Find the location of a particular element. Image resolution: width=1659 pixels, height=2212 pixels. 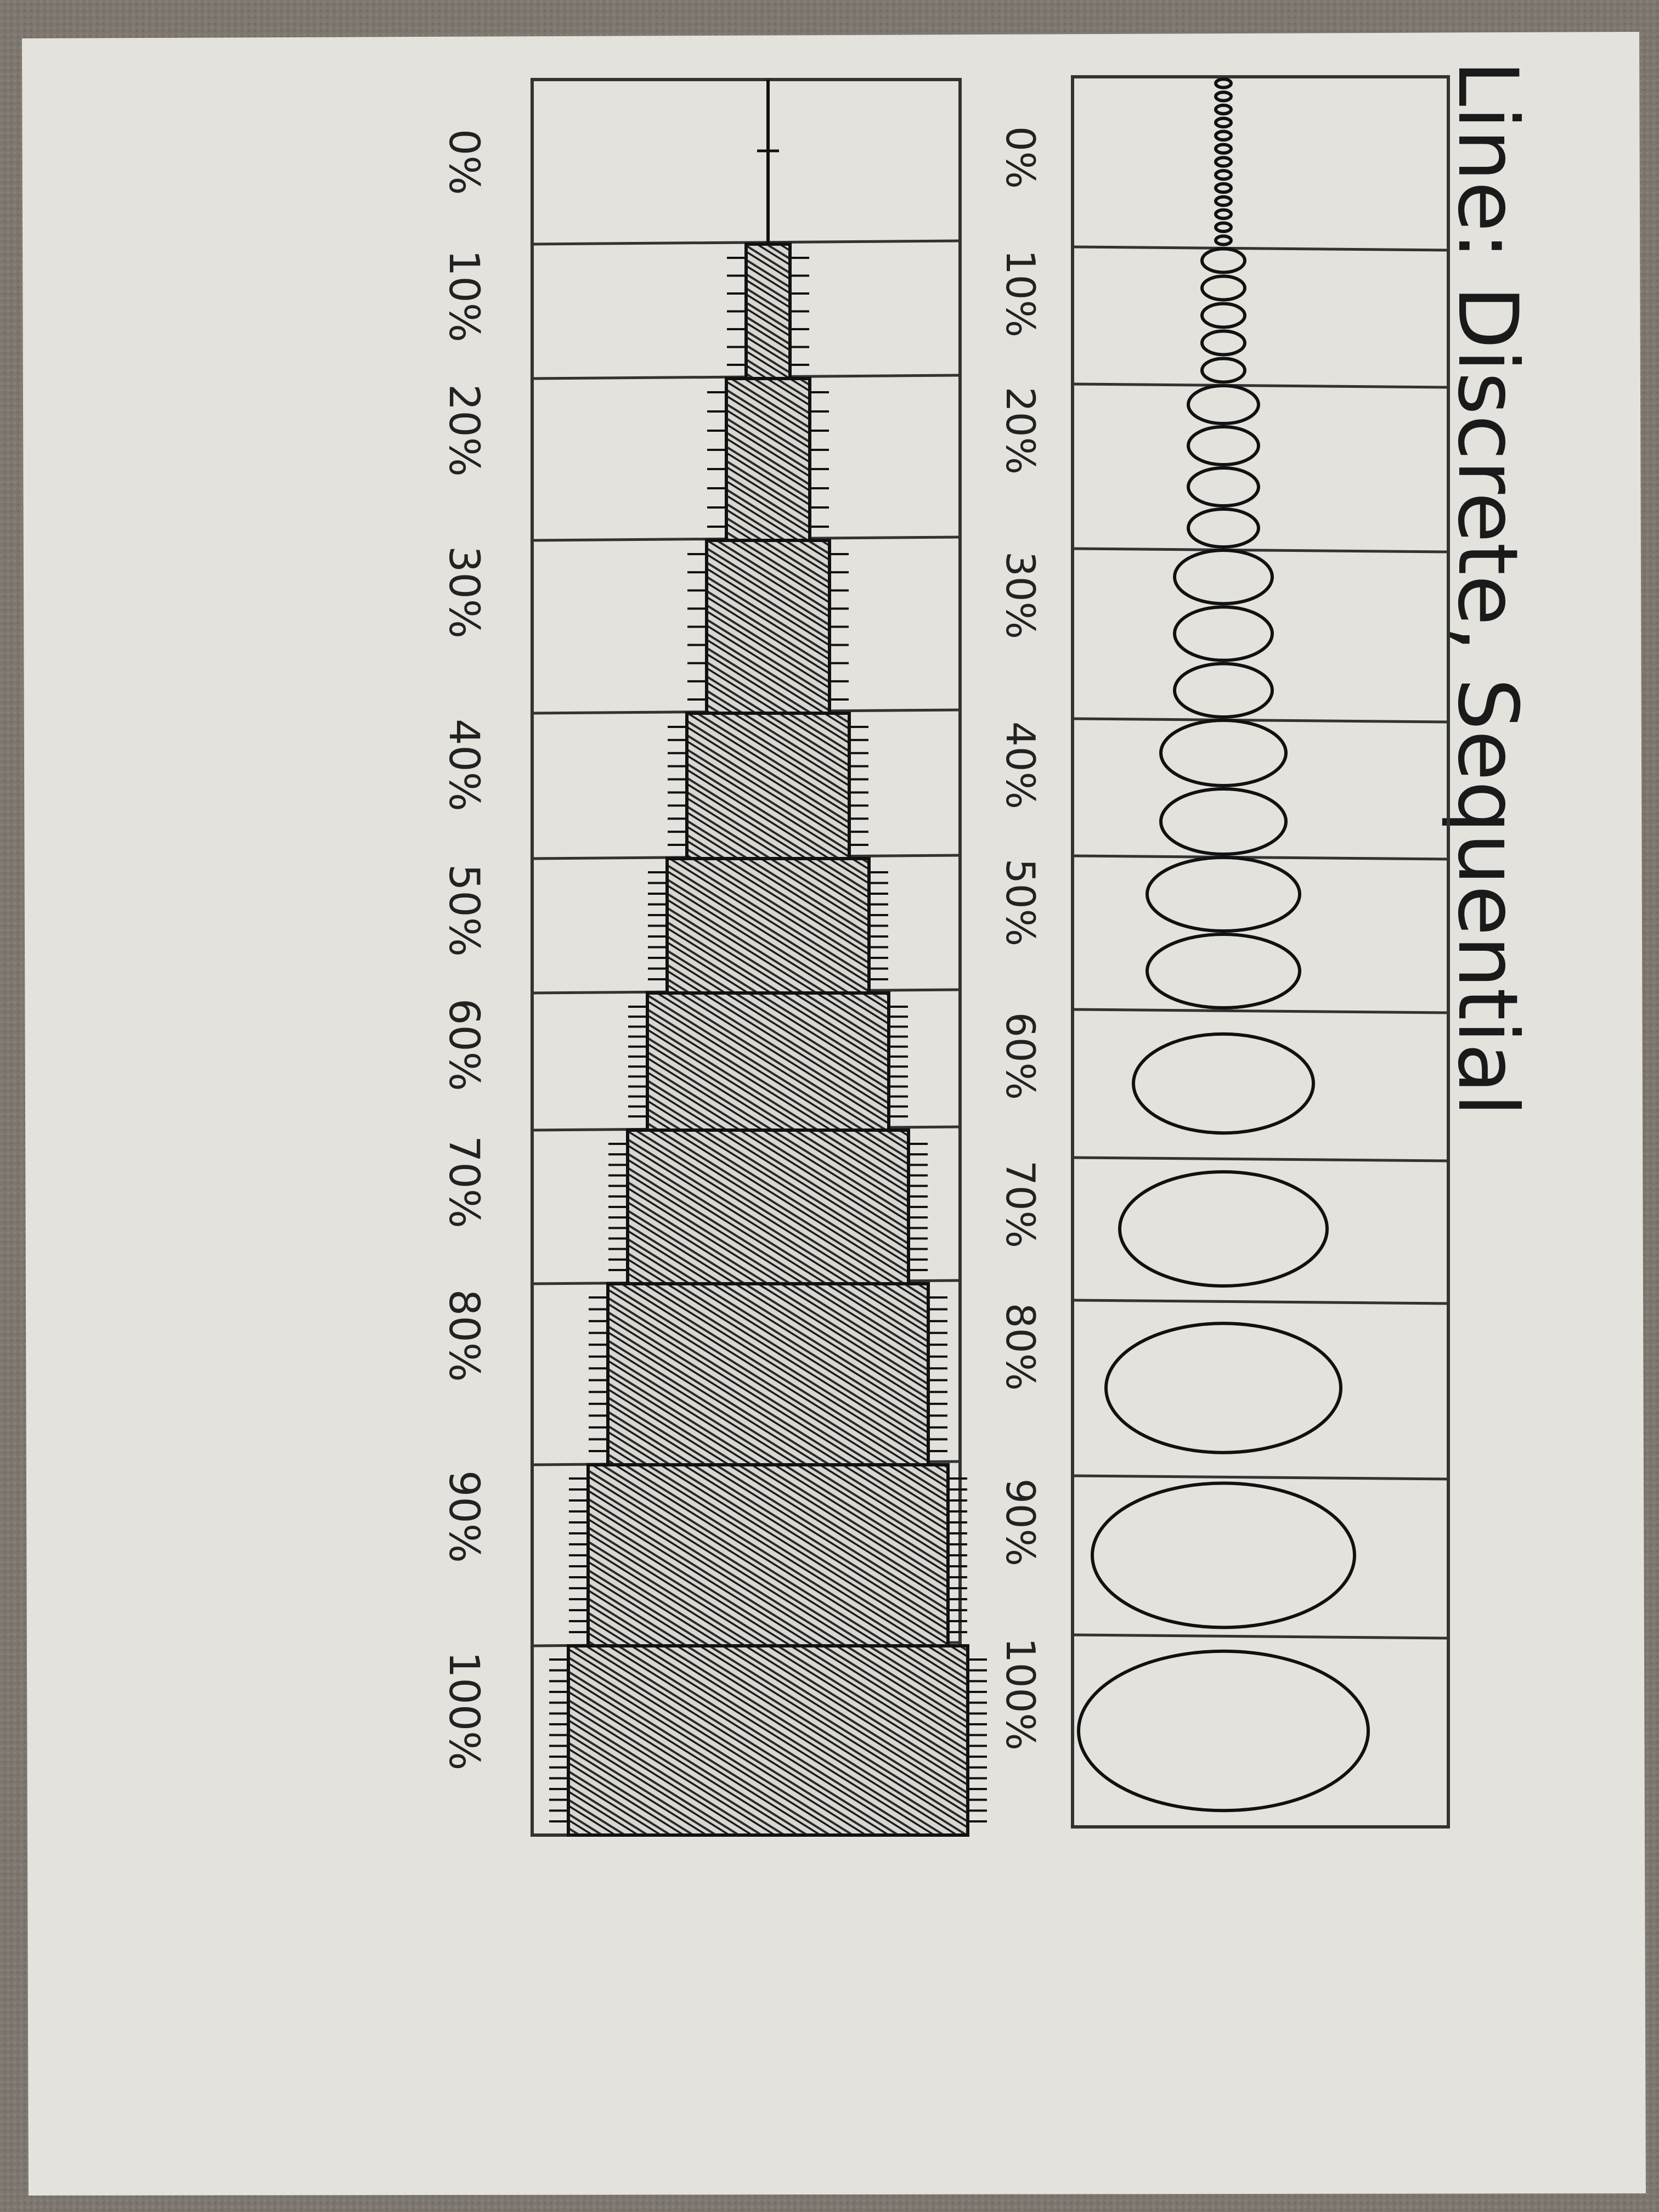

page-title: Line: Discrete, Sequential is located at coordinates (1487, 588).